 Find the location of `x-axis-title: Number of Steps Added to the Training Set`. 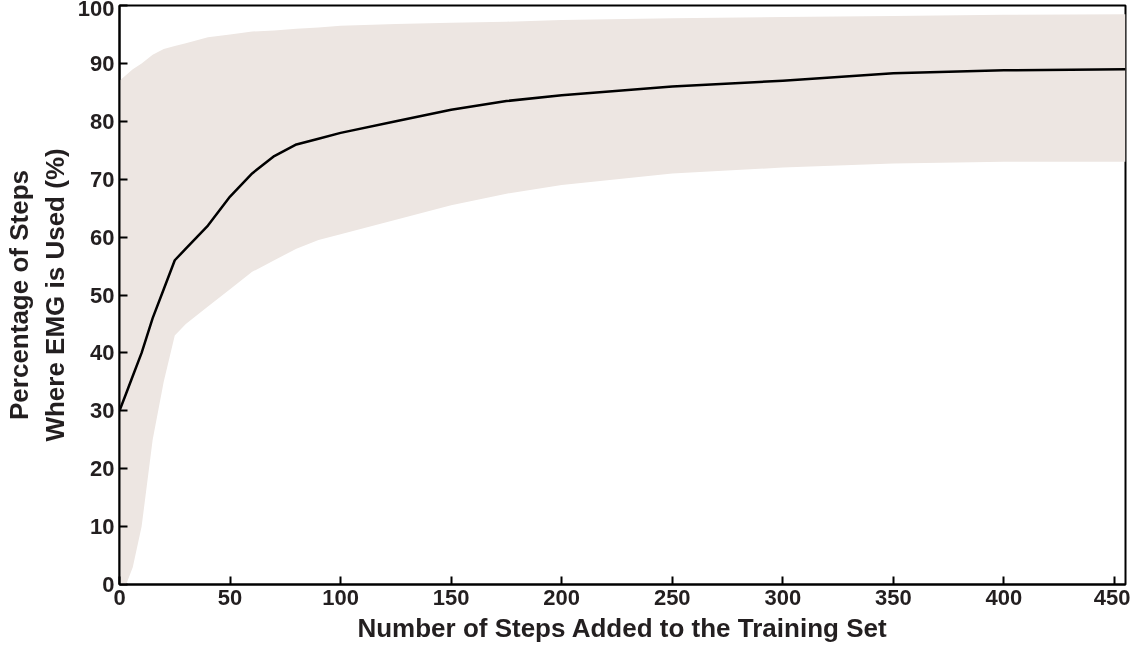

x-axis-title: Number of Steps Added to the Training Set is located at coordinates (622, 627).